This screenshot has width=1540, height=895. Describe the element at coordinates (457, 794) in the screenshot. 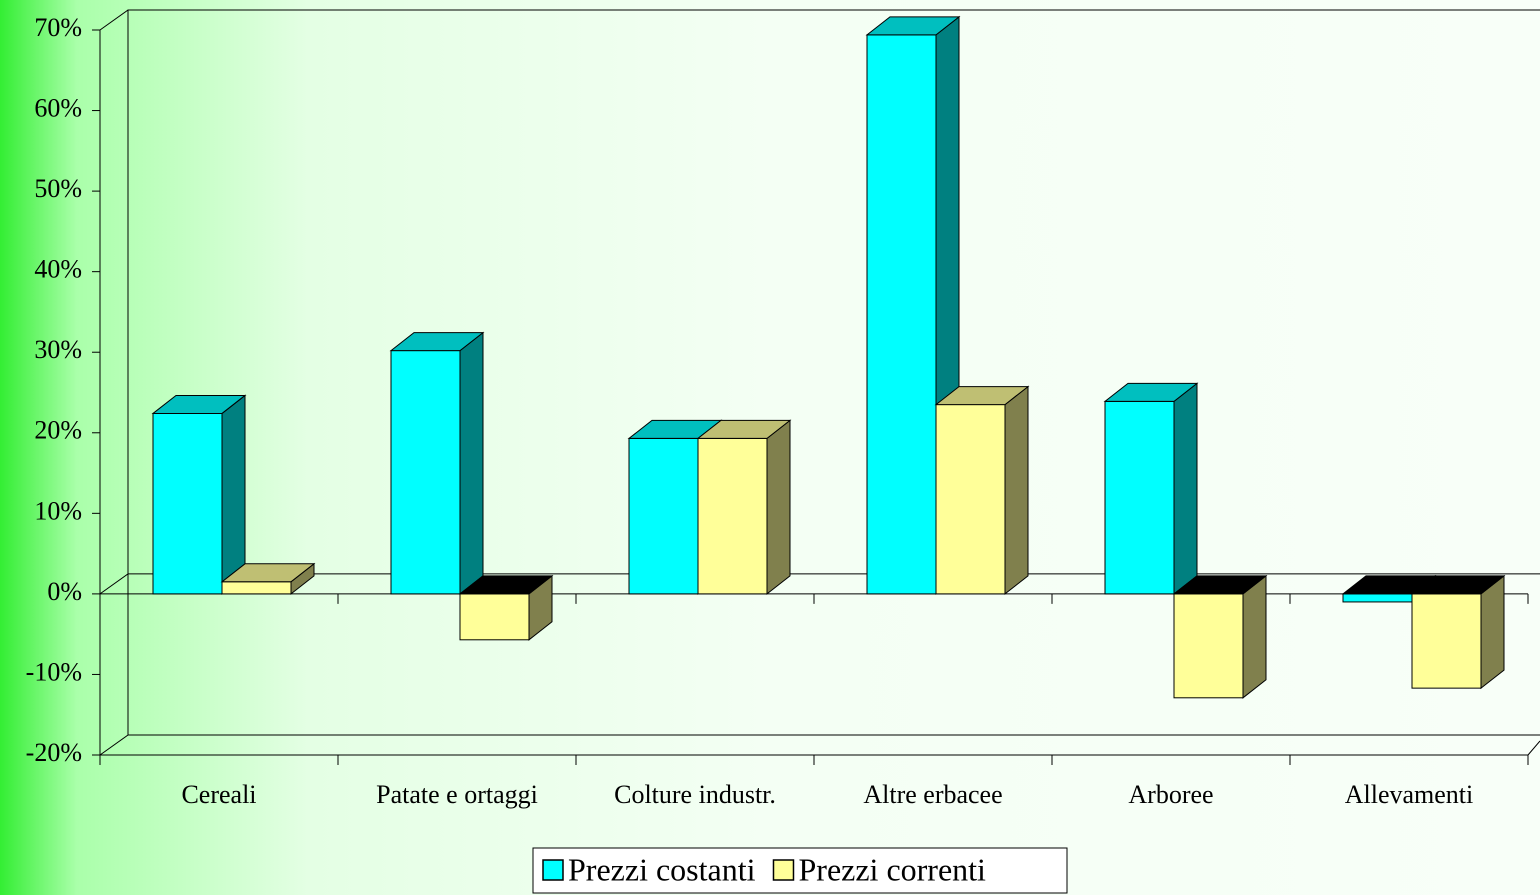

I see `x-tick-label: Patate e ortaggi` at that location.